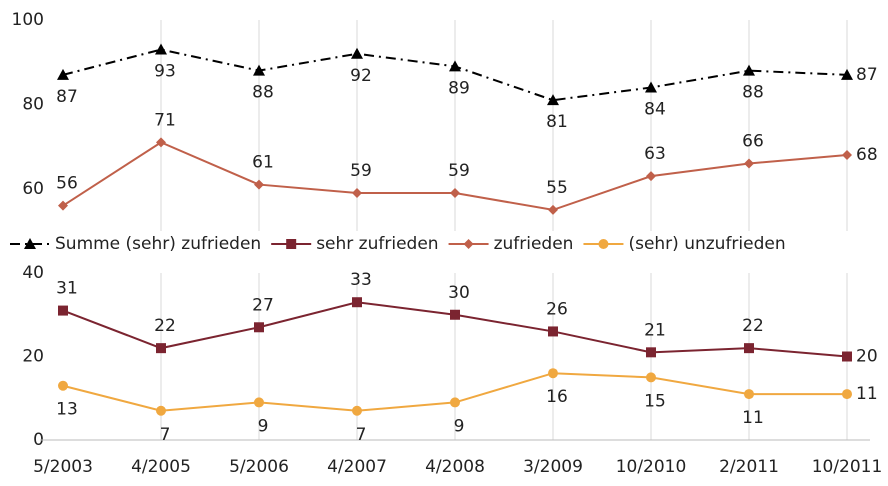 The width and height of the screenshot is (888, 486). I want to click on x-tick-label: 4/2007, so click(357, 467).